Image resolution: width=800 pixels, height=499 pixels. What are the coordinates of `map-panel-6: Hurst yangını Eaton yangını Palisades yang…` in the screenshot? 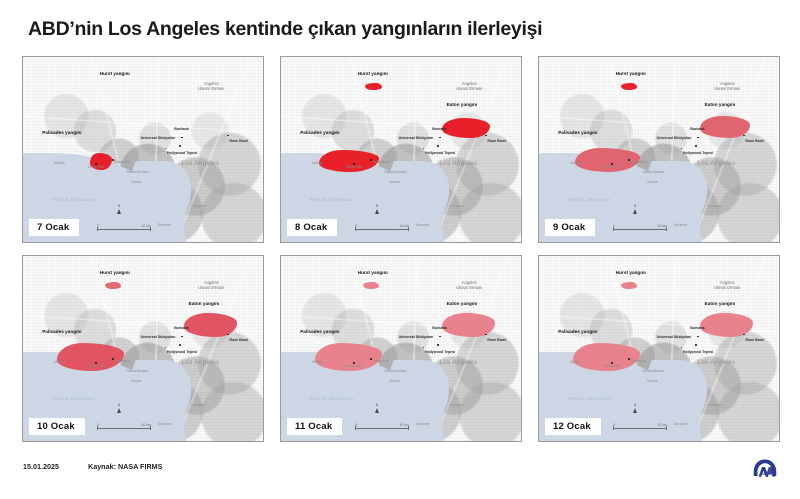 It's located at (659, 348).